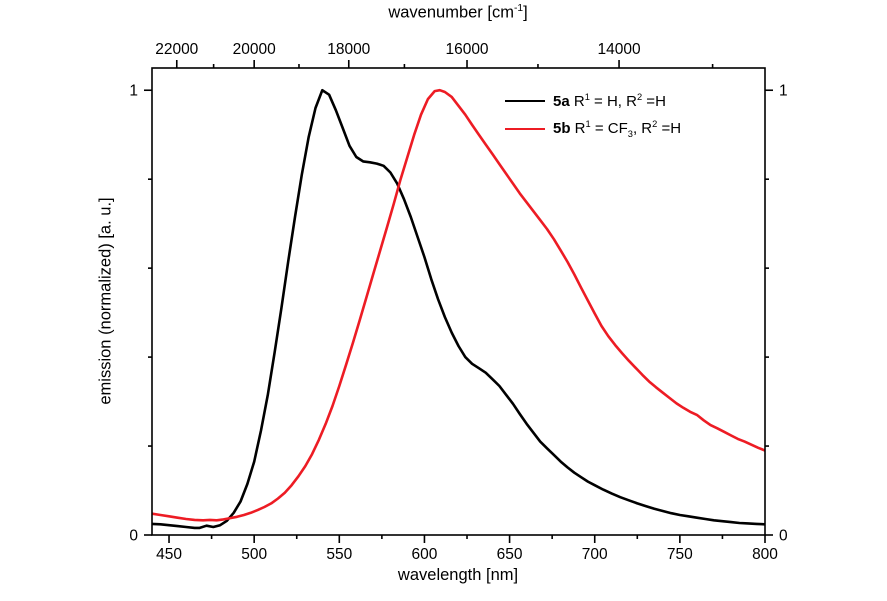  I want to click on top-axis-title-superscript: -1, so click(518, 8).